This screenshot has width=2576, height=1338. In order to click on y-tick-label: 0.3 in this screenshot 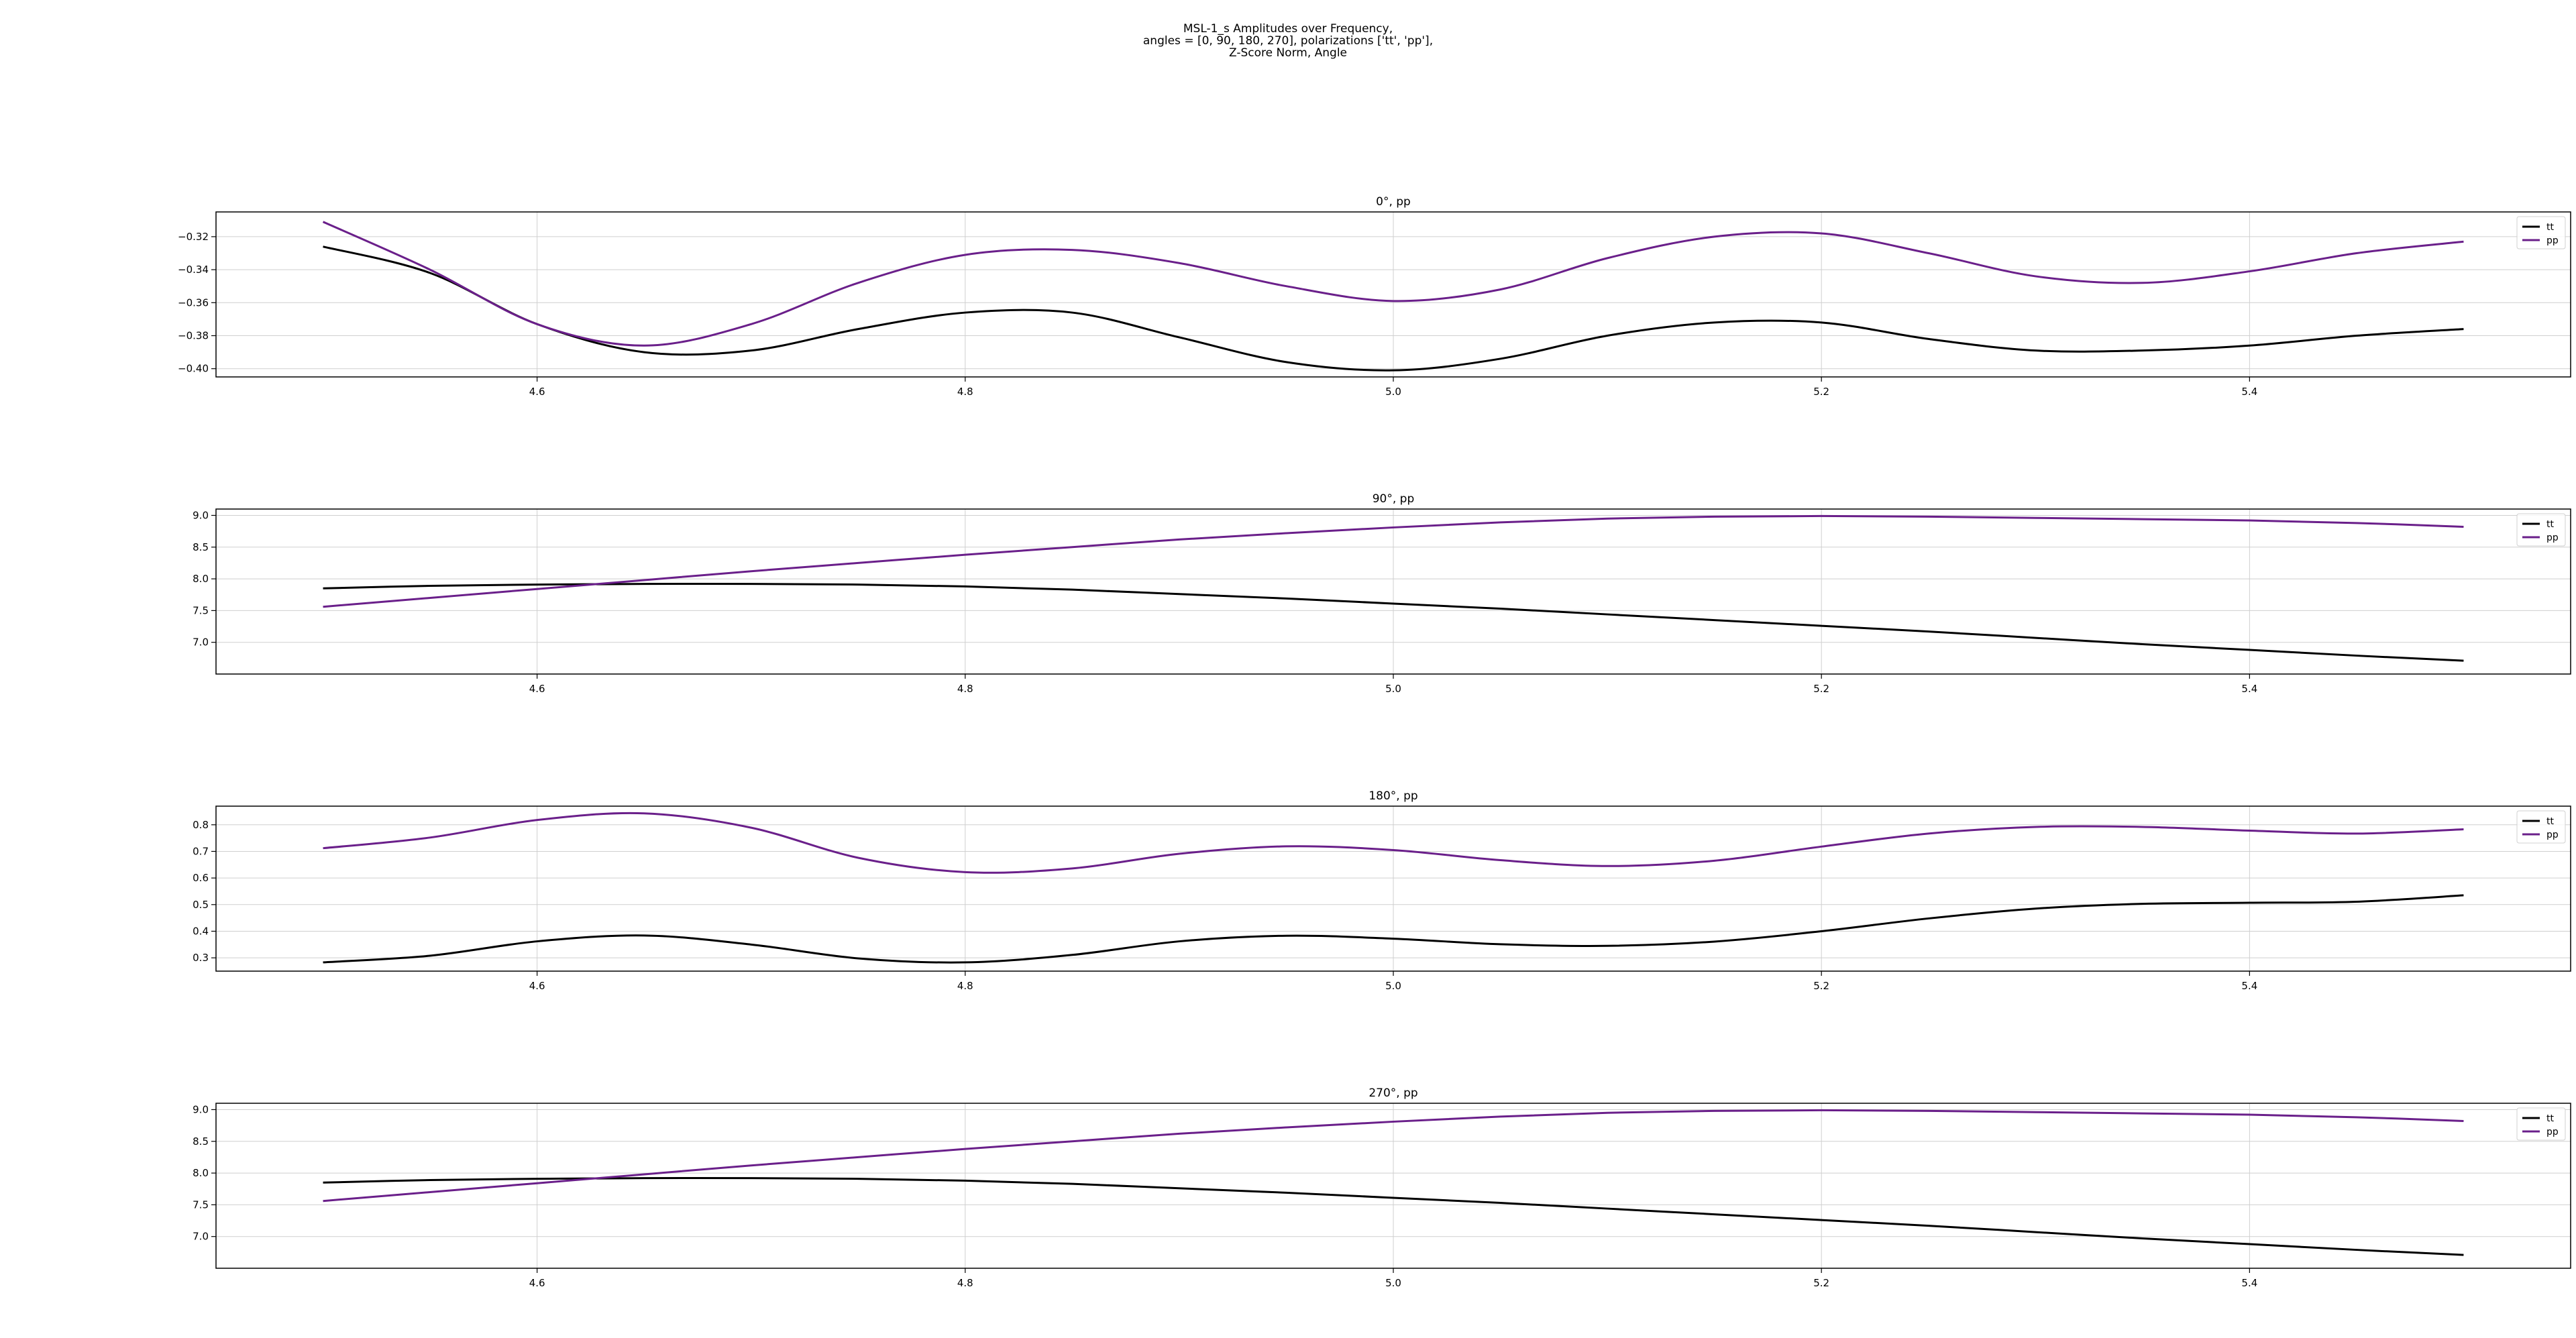, I will do `click(201, 958)`.